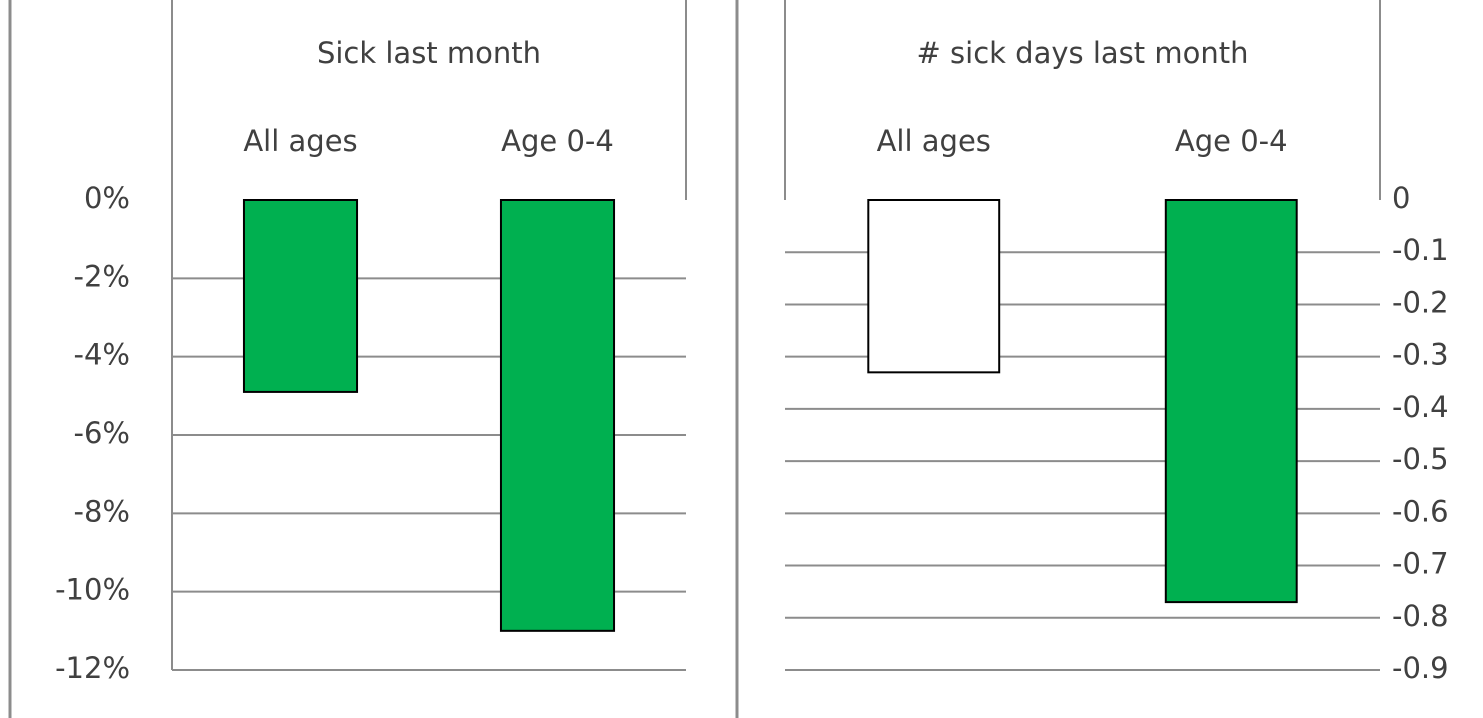  What do you see at coordinates (102, 433) in the screenshot?
I see `y-tick-label: -6%` at bounding box center [102, 433].